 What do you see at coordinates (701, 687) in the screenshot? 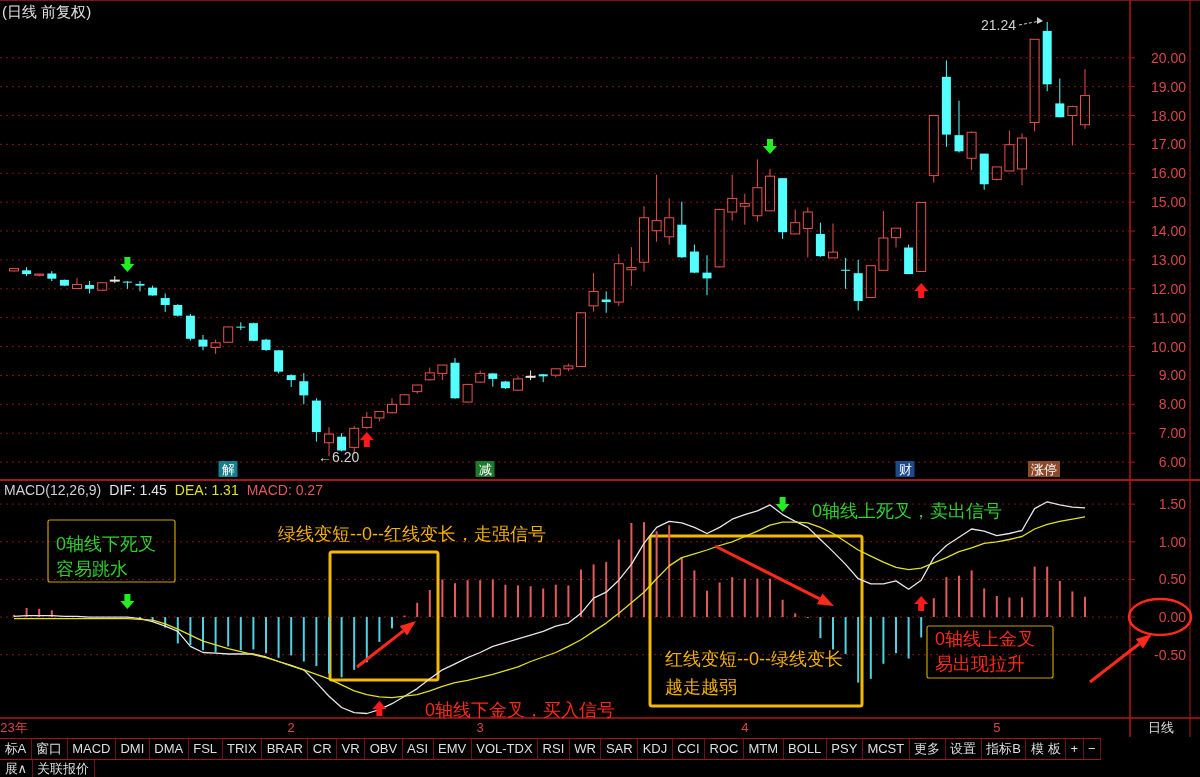
I see `annotation: 越走越弱` at bounding box center [701, 687].